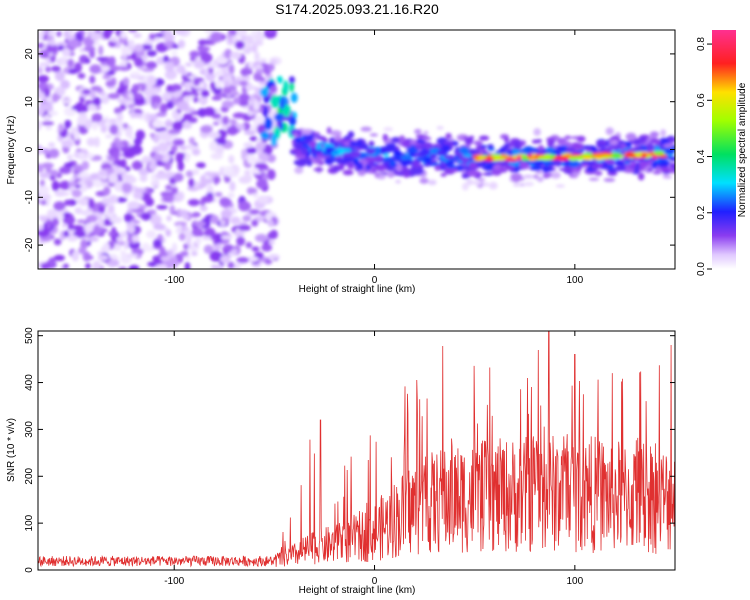  Describe the element at coordinates (357, 590) in the screenshot. I see `snr-xlabel: Height of straight line (km)` at that location.